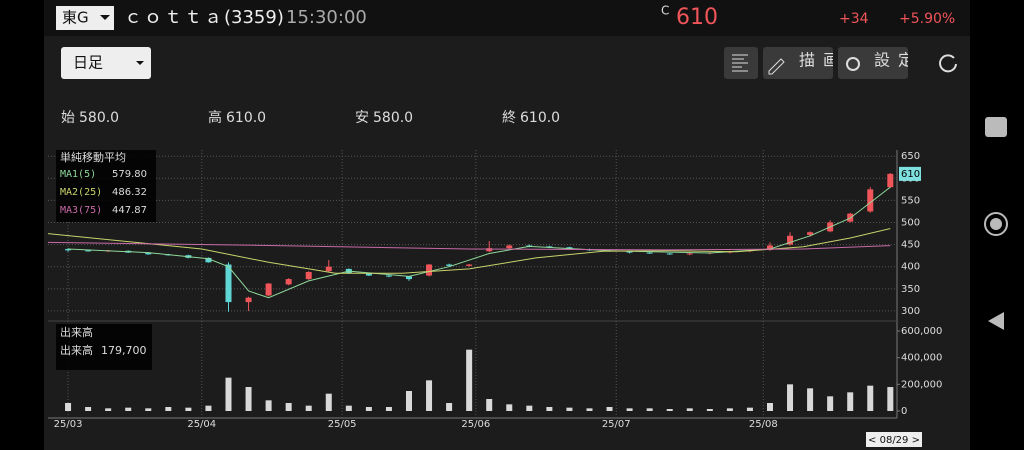  I want to click on volume-tick-label: 0, so click(904, 411).